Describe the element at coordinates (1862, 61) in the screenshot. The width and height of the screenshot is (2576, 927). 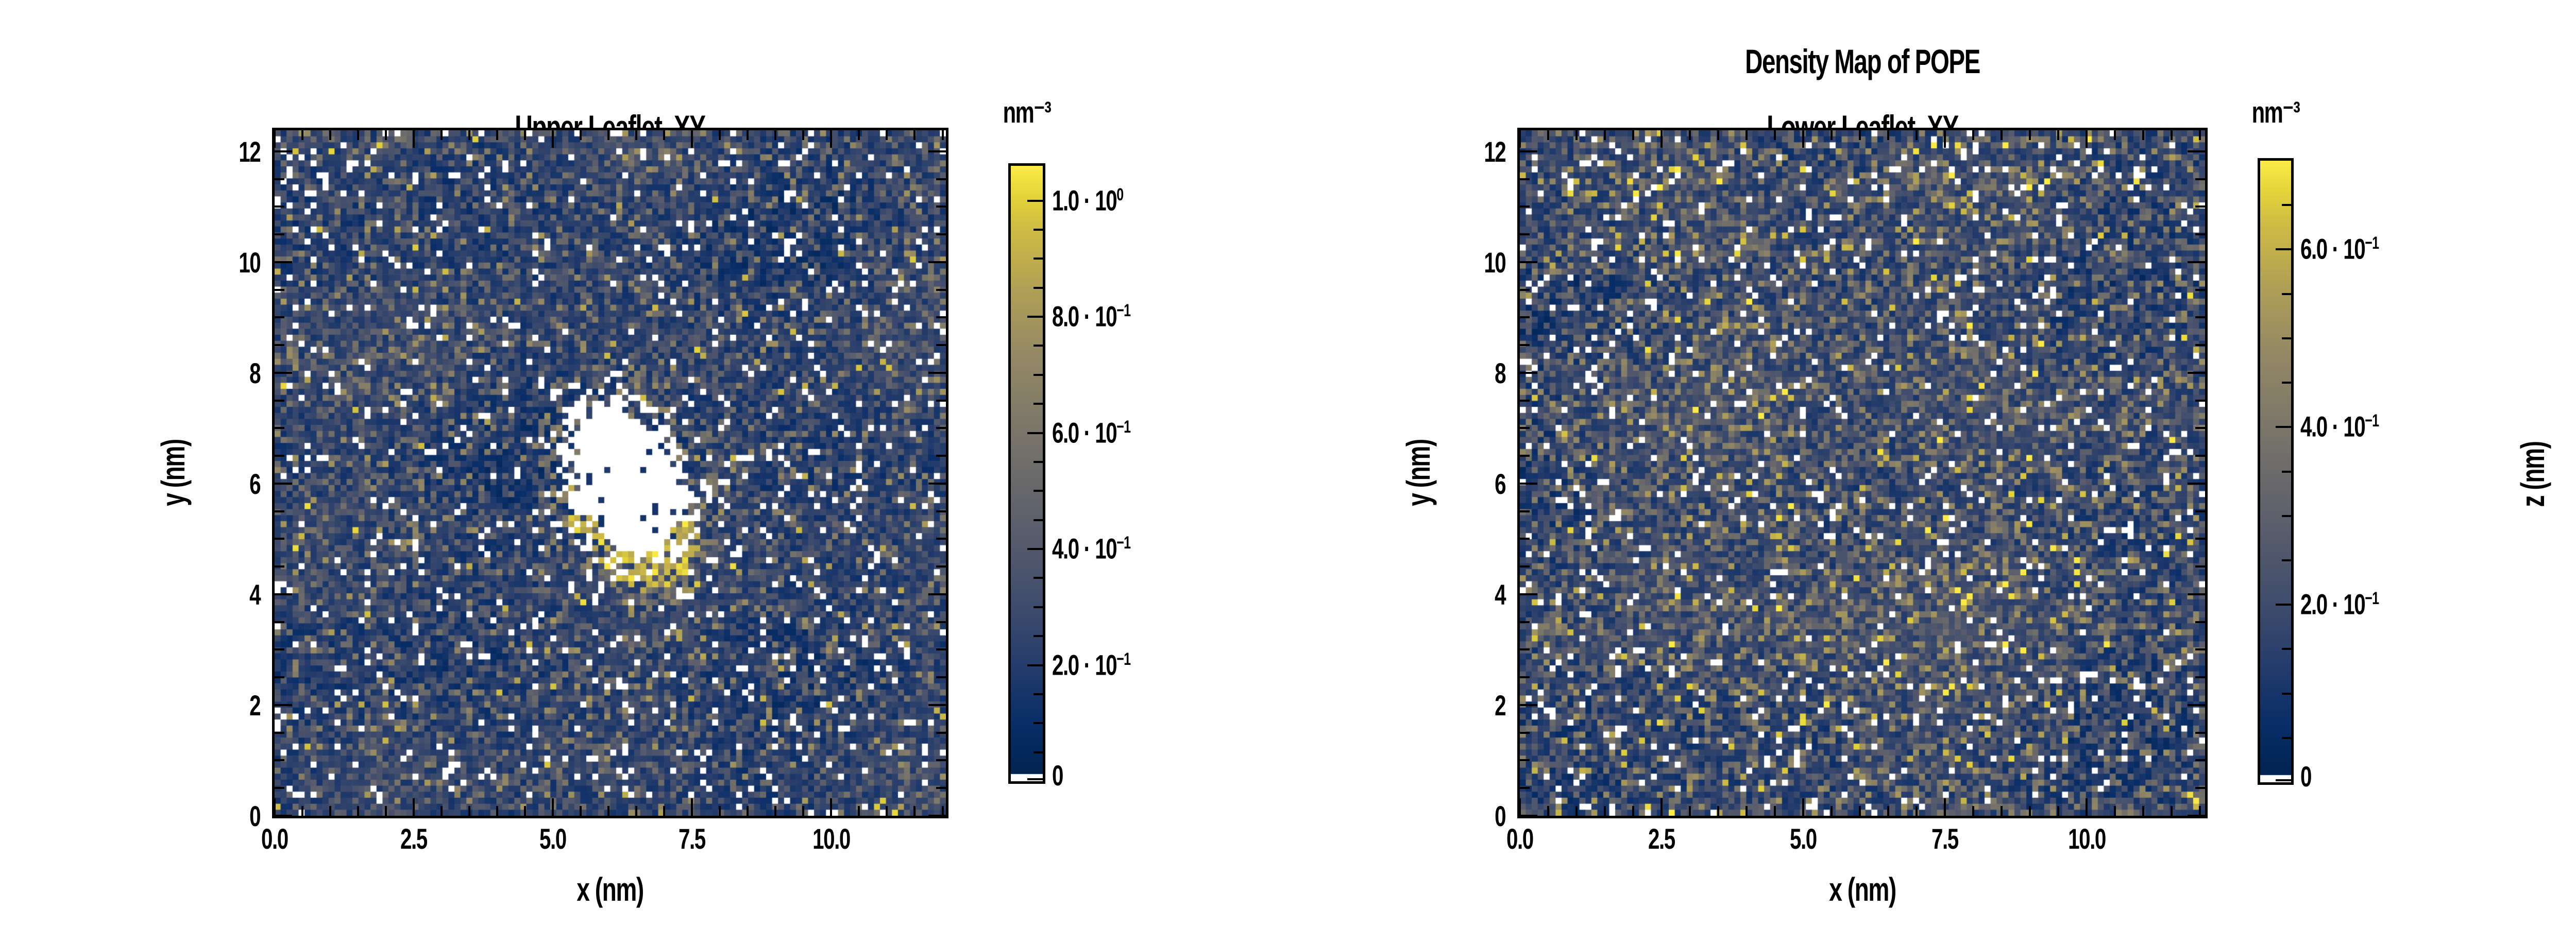
I see `figure-suptitle: Density Map of POPE` at that location.